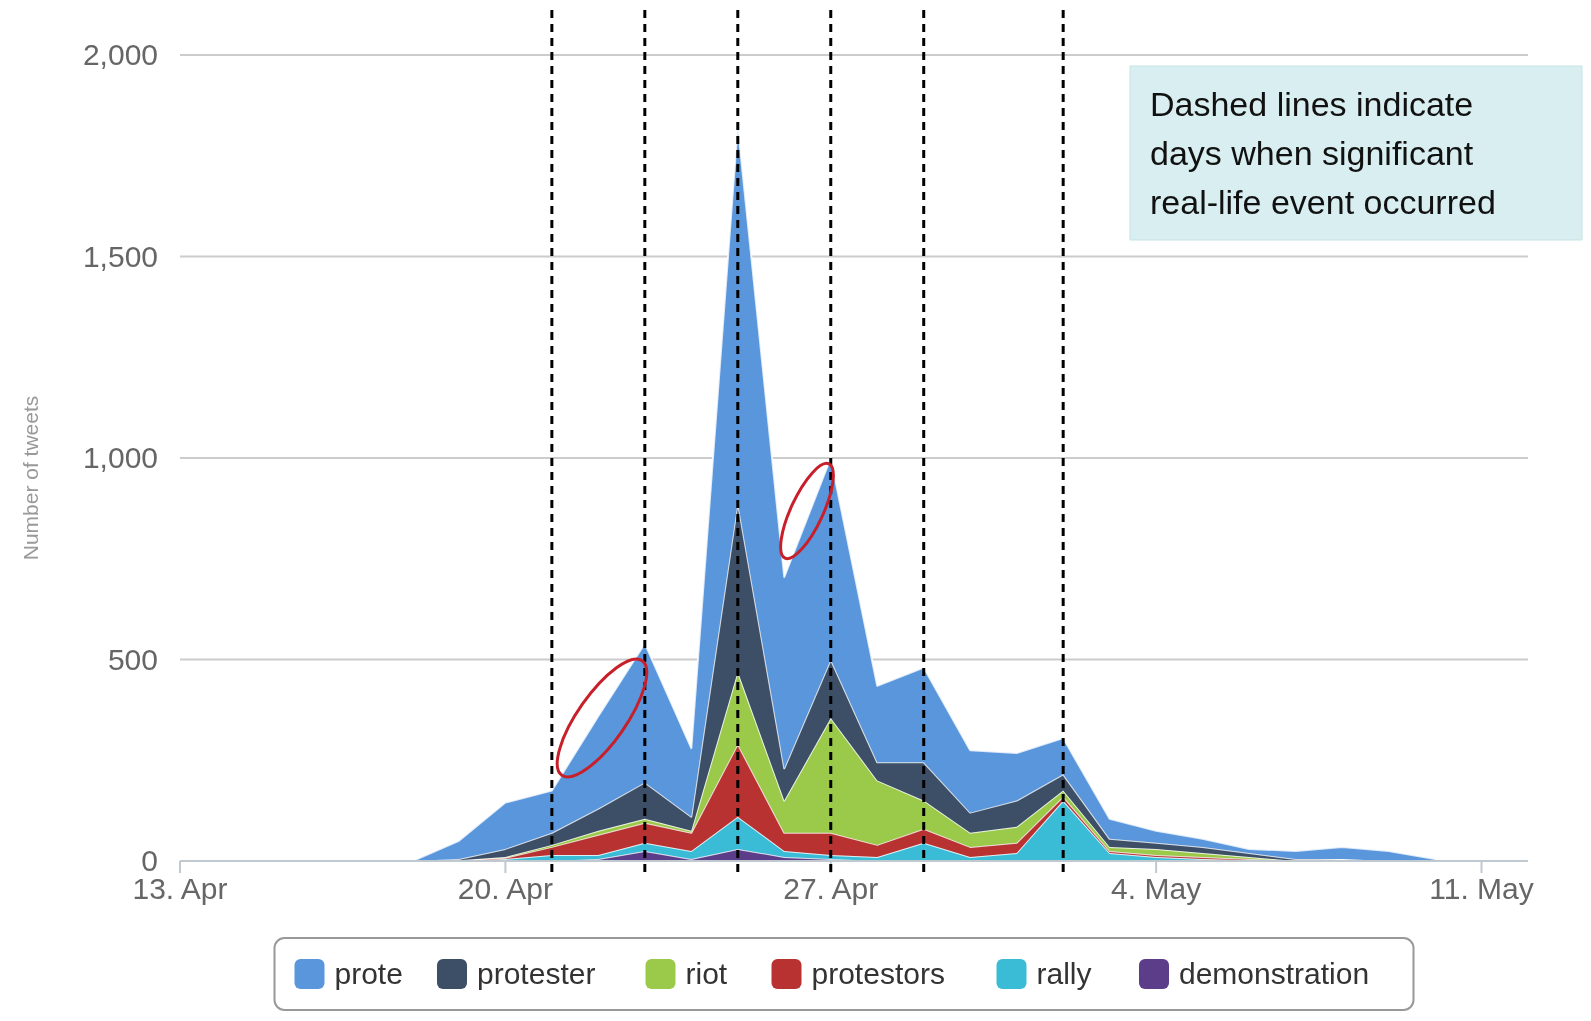 This screenshot has width=1591, height=1021. Describe the element at coordinates (505, 888) in the screenshot. I see `x-tick-label: 20. Apr` at that location.